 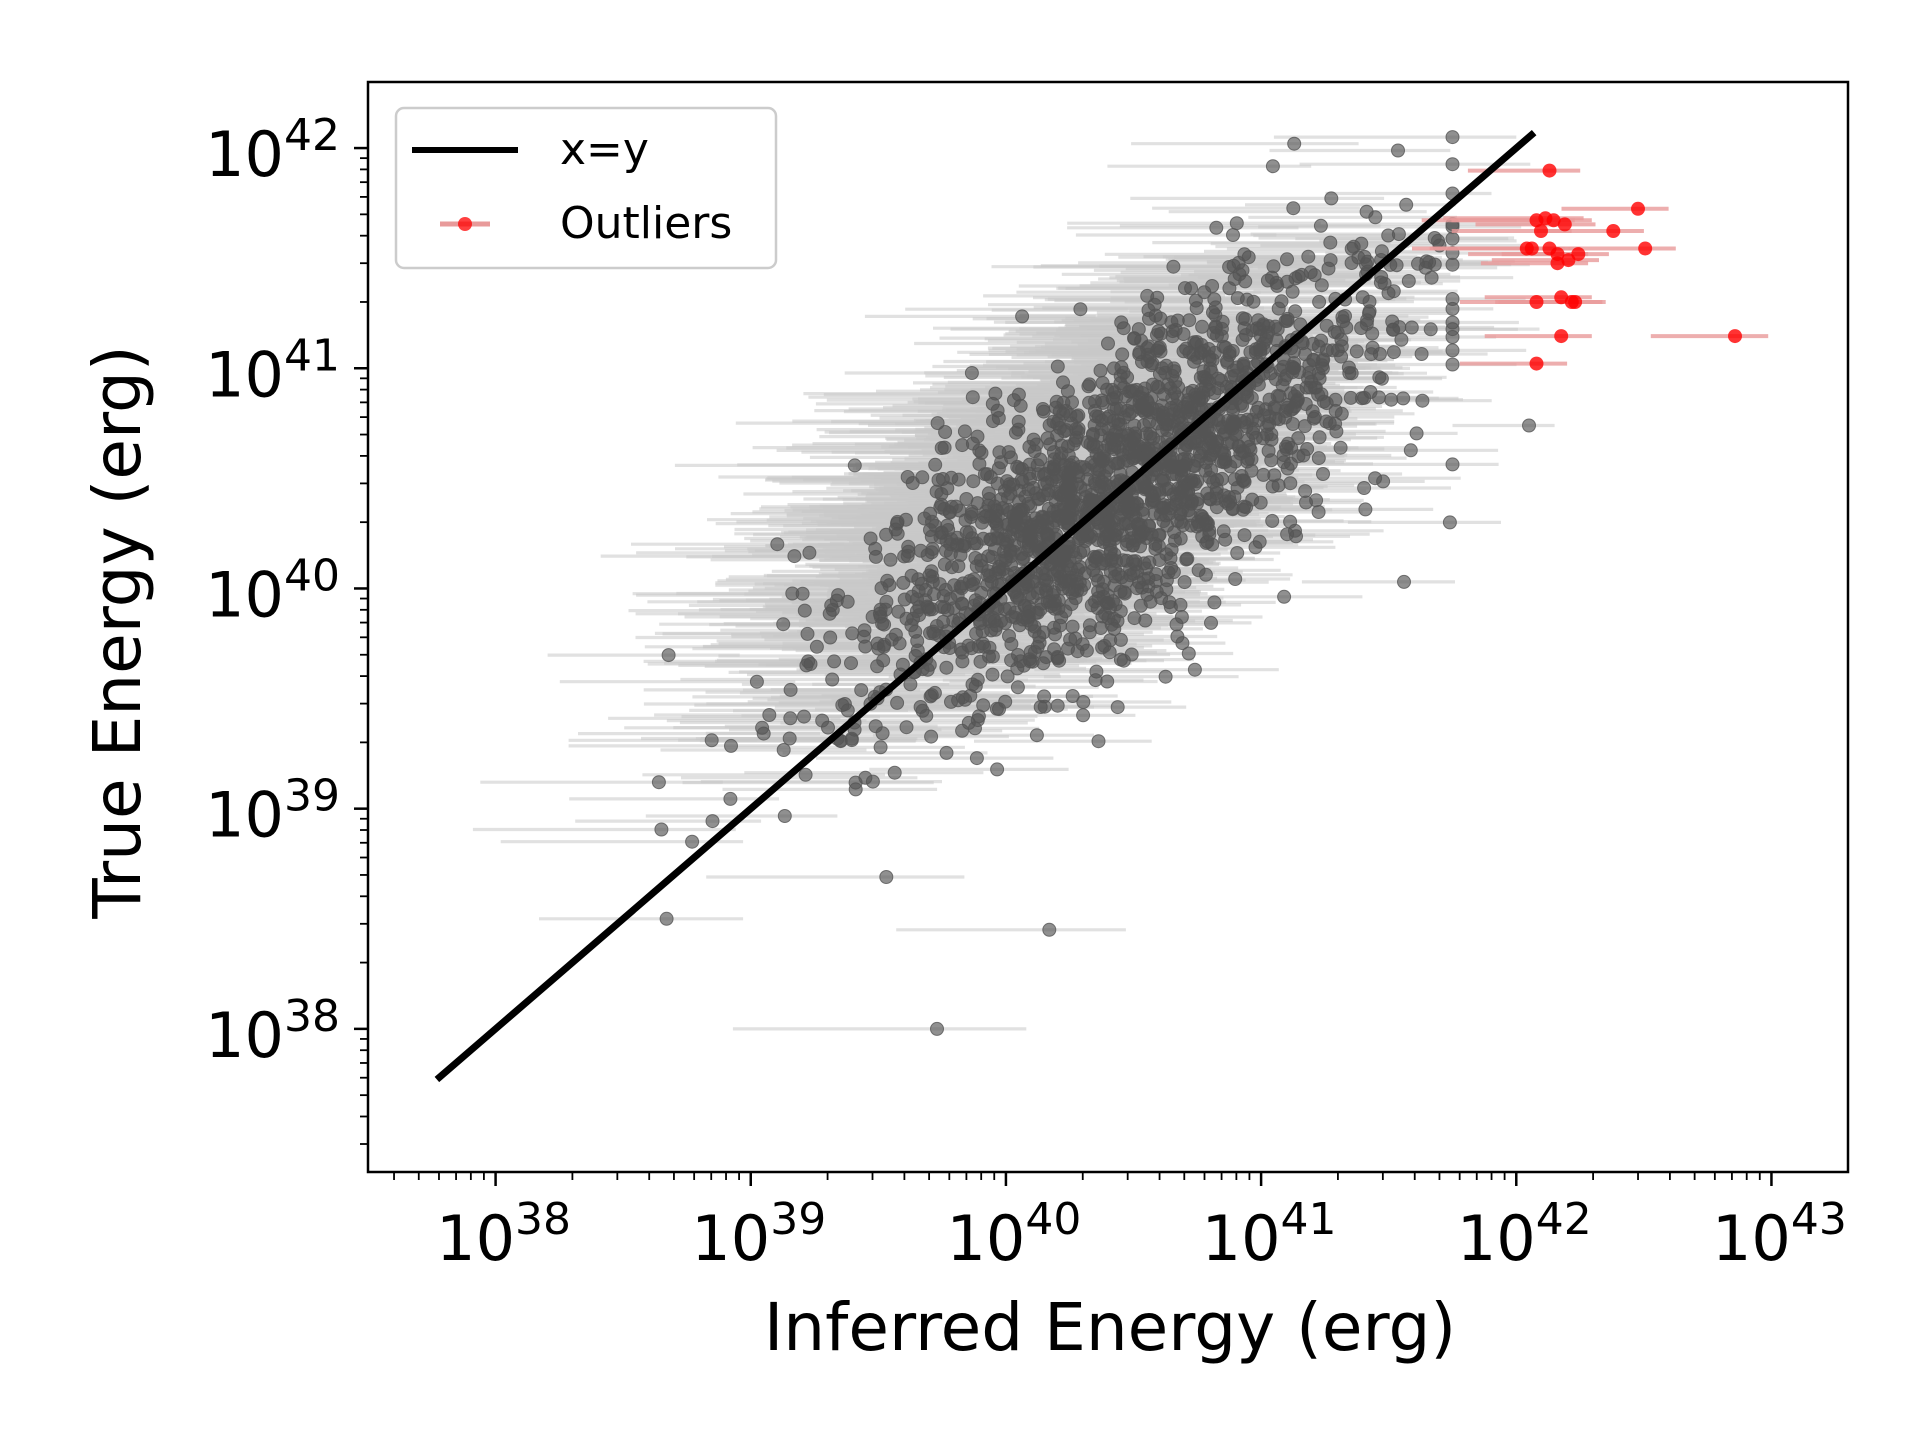 I want to click on x-axis-ticks: 1038 1039 1040 1041 1042 1043, so click(x=1120, y=1223).